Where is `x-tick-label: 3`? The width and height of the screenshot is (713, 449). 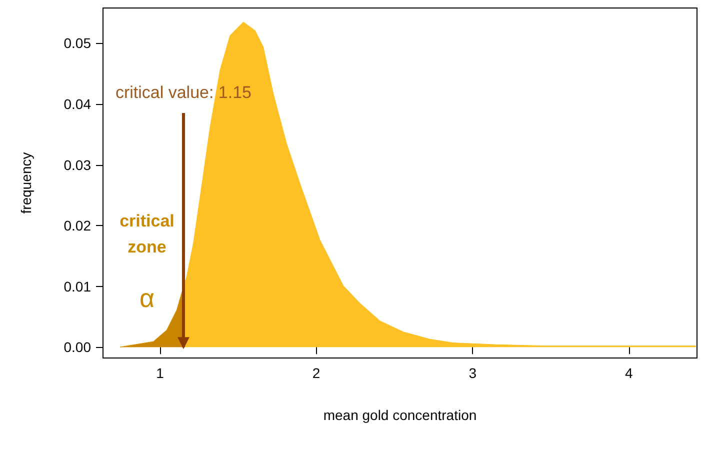
x-tick-label: 3 is located at coordinates (472, 373).